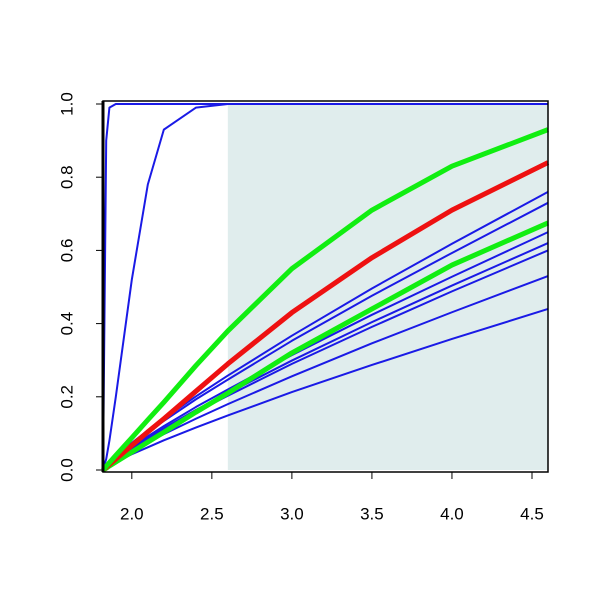  I want to click on x-tick-label: 3.0, so click(292, 513).